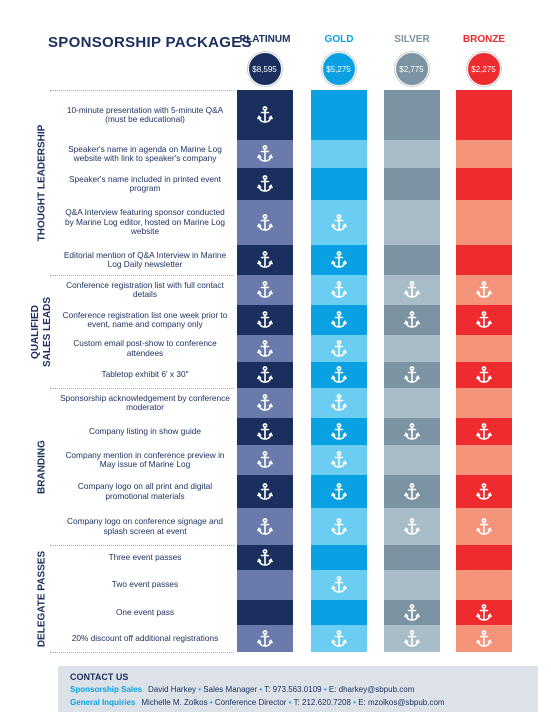 This screenshot has width=551, height=712. I want to click on tier-name: SILVER, so click(412, 39).